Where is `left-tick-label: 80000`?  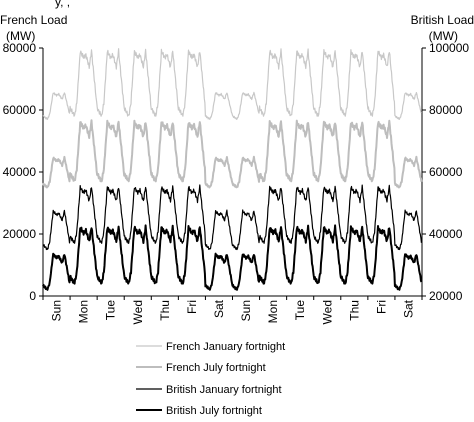
left-tick-label: 80000 is located at coordinates (20, 48).